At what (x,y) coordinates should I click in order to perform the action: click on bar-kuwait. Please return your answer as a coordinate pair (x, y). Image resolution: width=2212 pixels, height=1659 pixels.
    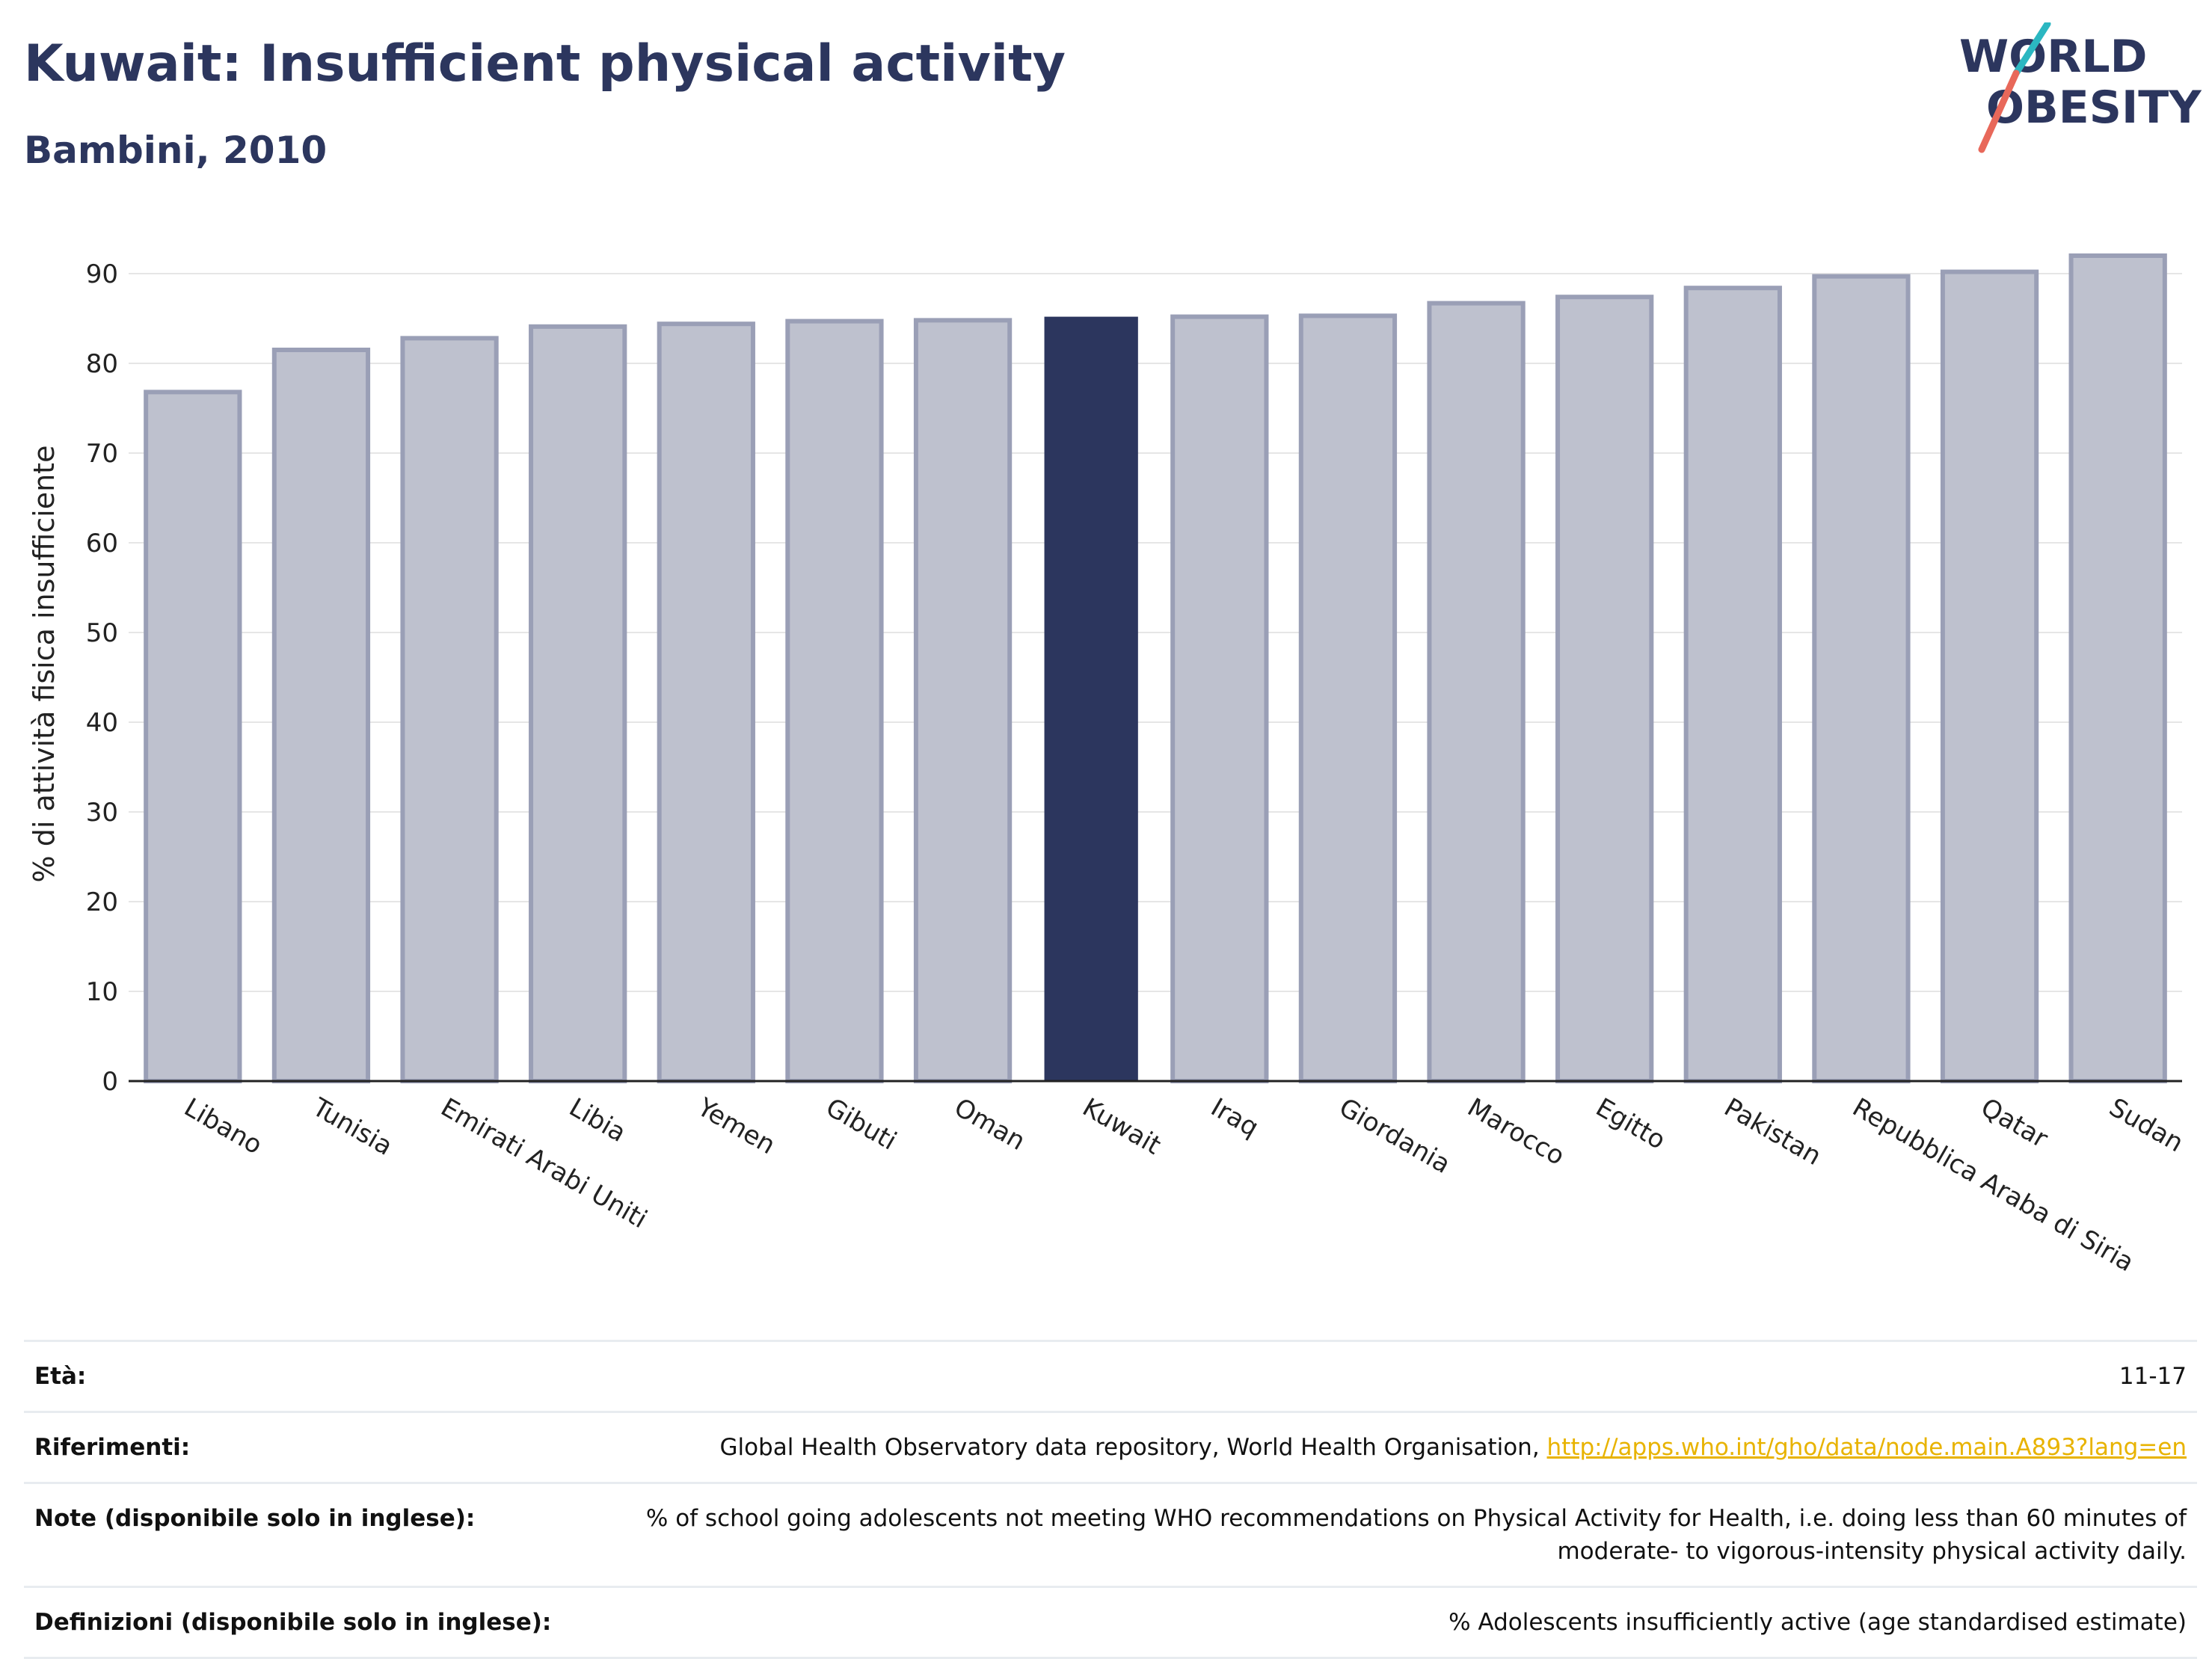
    Looking at the image, I should click on (1091, 699).